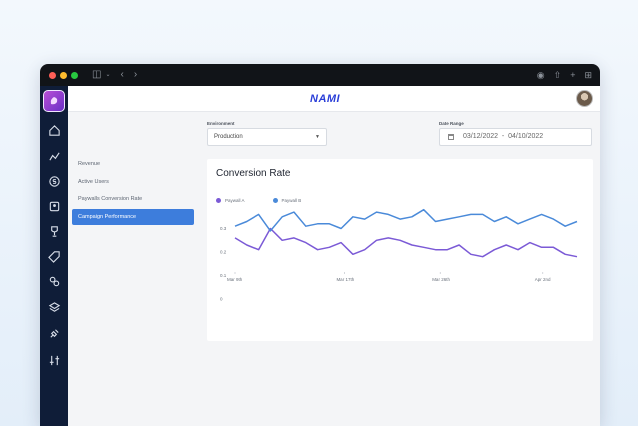 The image size is (638, 426). Describe the element at coordinates (406, 220) in the screenshot. I see `series-line-paywall-b` at that location.